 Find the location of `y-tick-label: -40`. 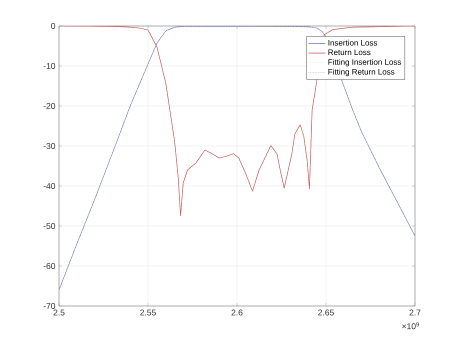

y-tick-label: -40 is located at coordinates (50, 186).